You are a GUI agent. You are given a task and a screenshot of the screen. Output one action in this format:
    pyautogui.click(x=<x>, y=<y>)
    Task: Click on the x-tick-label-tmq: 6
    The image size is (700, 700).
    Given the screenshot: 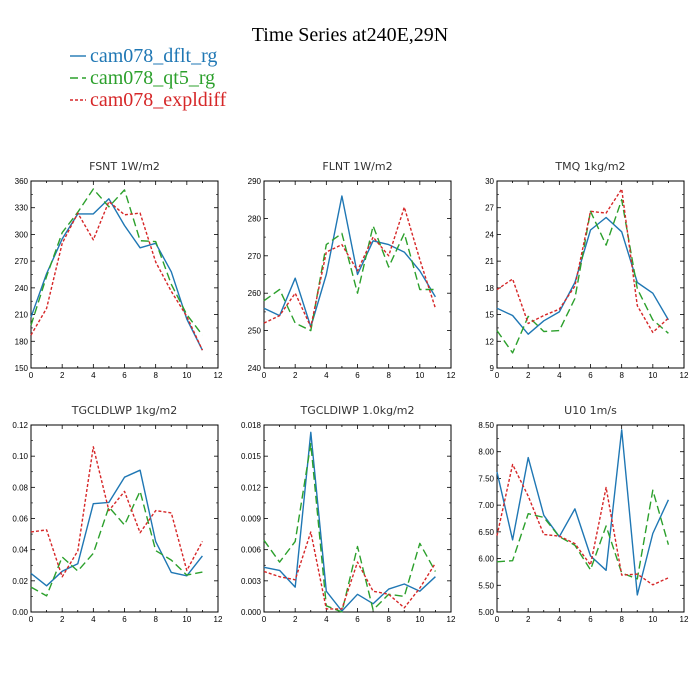 What is the action you would take?
    pyautogui.click(x=590, y=375)
    